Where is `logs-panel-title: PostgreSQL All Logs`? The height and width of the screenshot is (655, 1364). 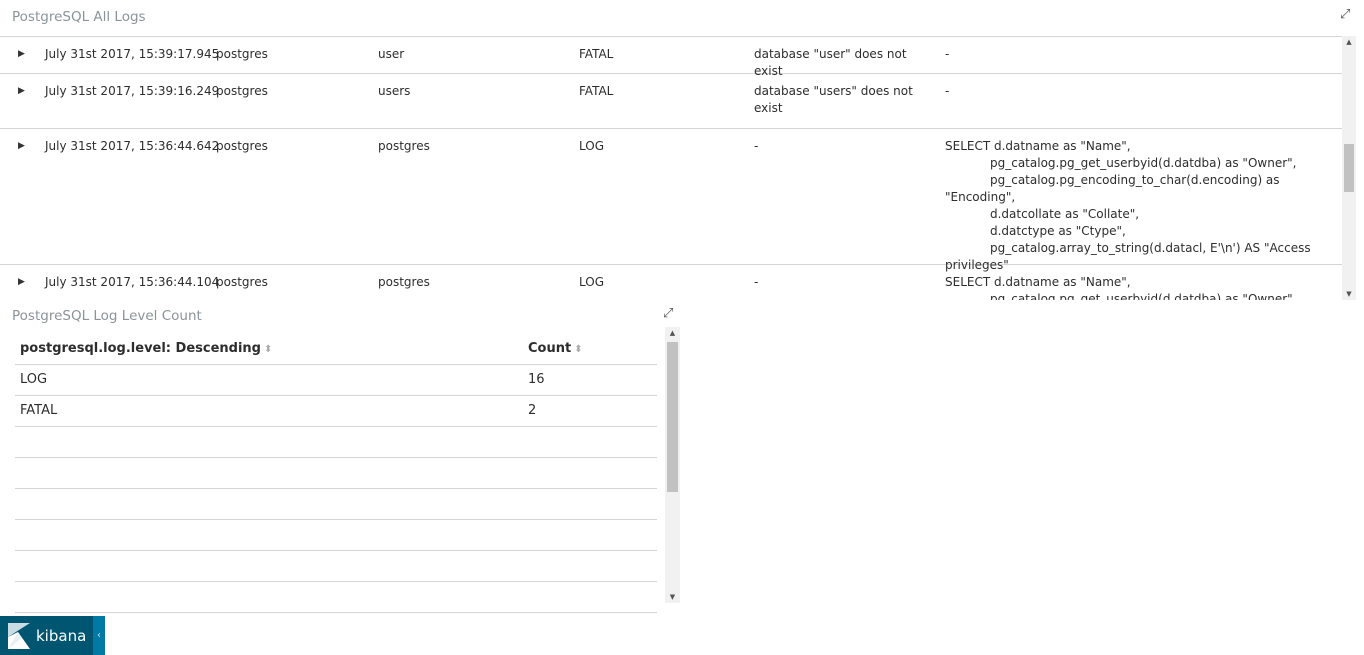
logs-panel-title: PostgreSQL All Logs is located at coordinates (79, 17).